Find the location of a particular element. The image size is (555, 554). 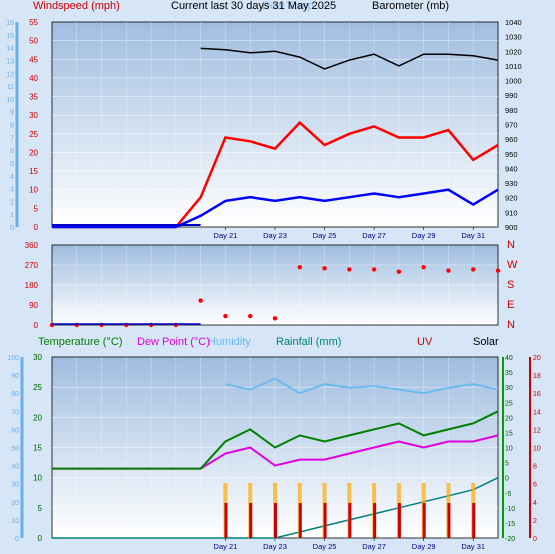

barometer-legend: Barometer (mb) is located at coordinates (411, 6).